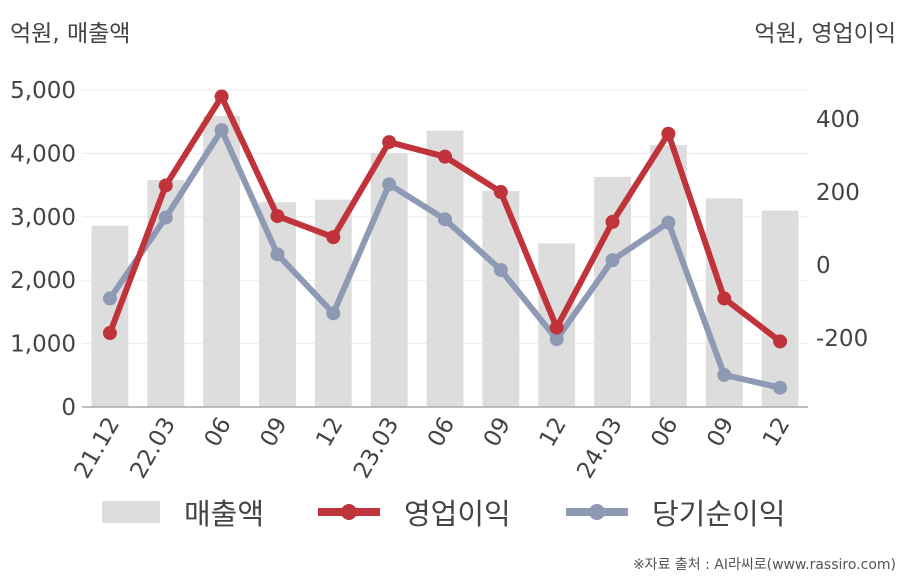  Describe the element at coordinates (131, 512) in the screenshot. I see `legend-swatch-sales` at that location.